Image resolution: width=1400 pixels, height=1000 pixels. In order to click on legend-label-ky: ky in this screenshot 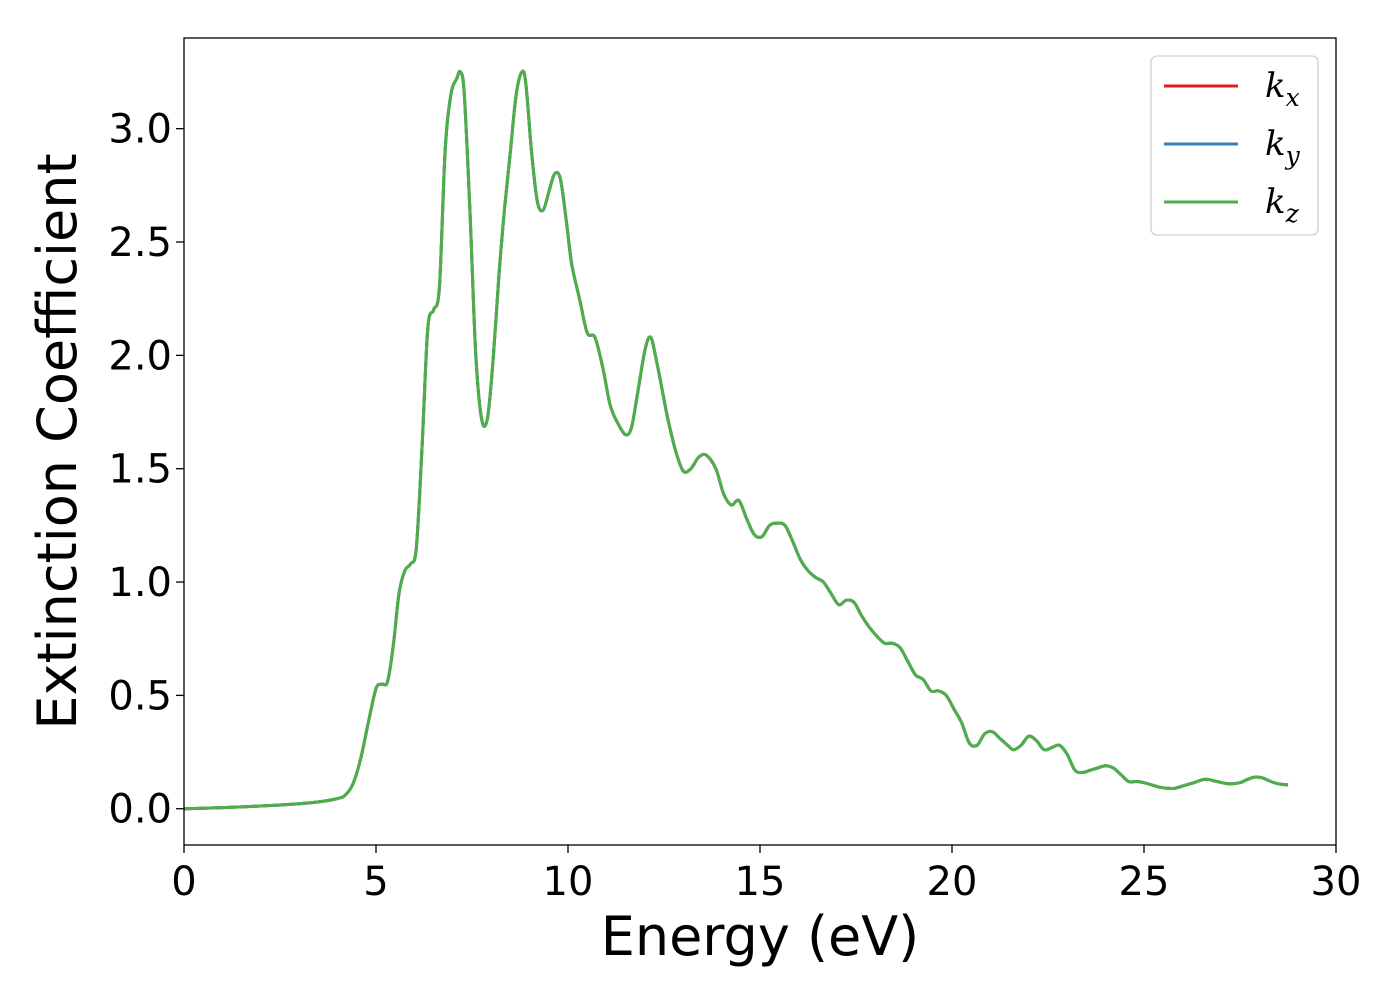, I will do `click(1283, 147)`.